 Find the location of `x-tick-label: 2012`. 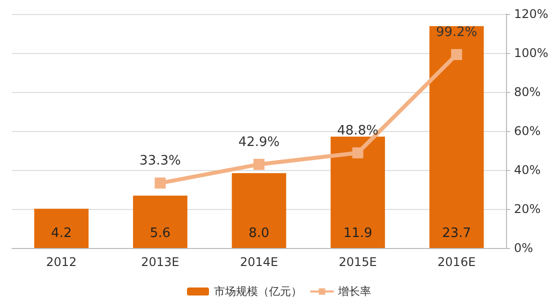

x-tick-label: 2012 is located at coordinates (61, 262).